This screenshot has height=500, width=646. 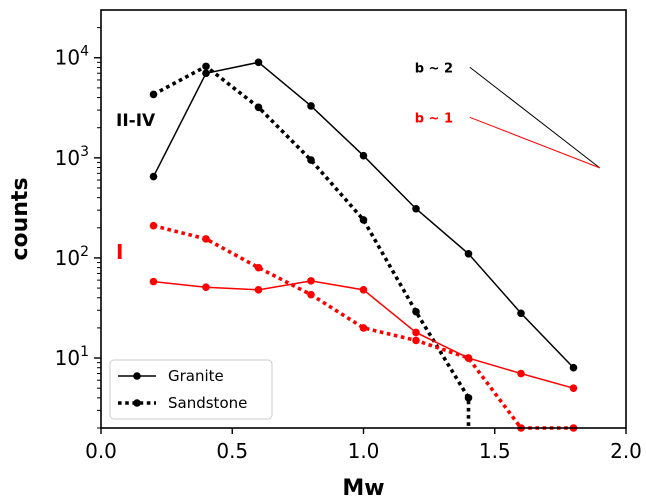 I want to click on y-axis-label: counts, so click(x=20, y=218).